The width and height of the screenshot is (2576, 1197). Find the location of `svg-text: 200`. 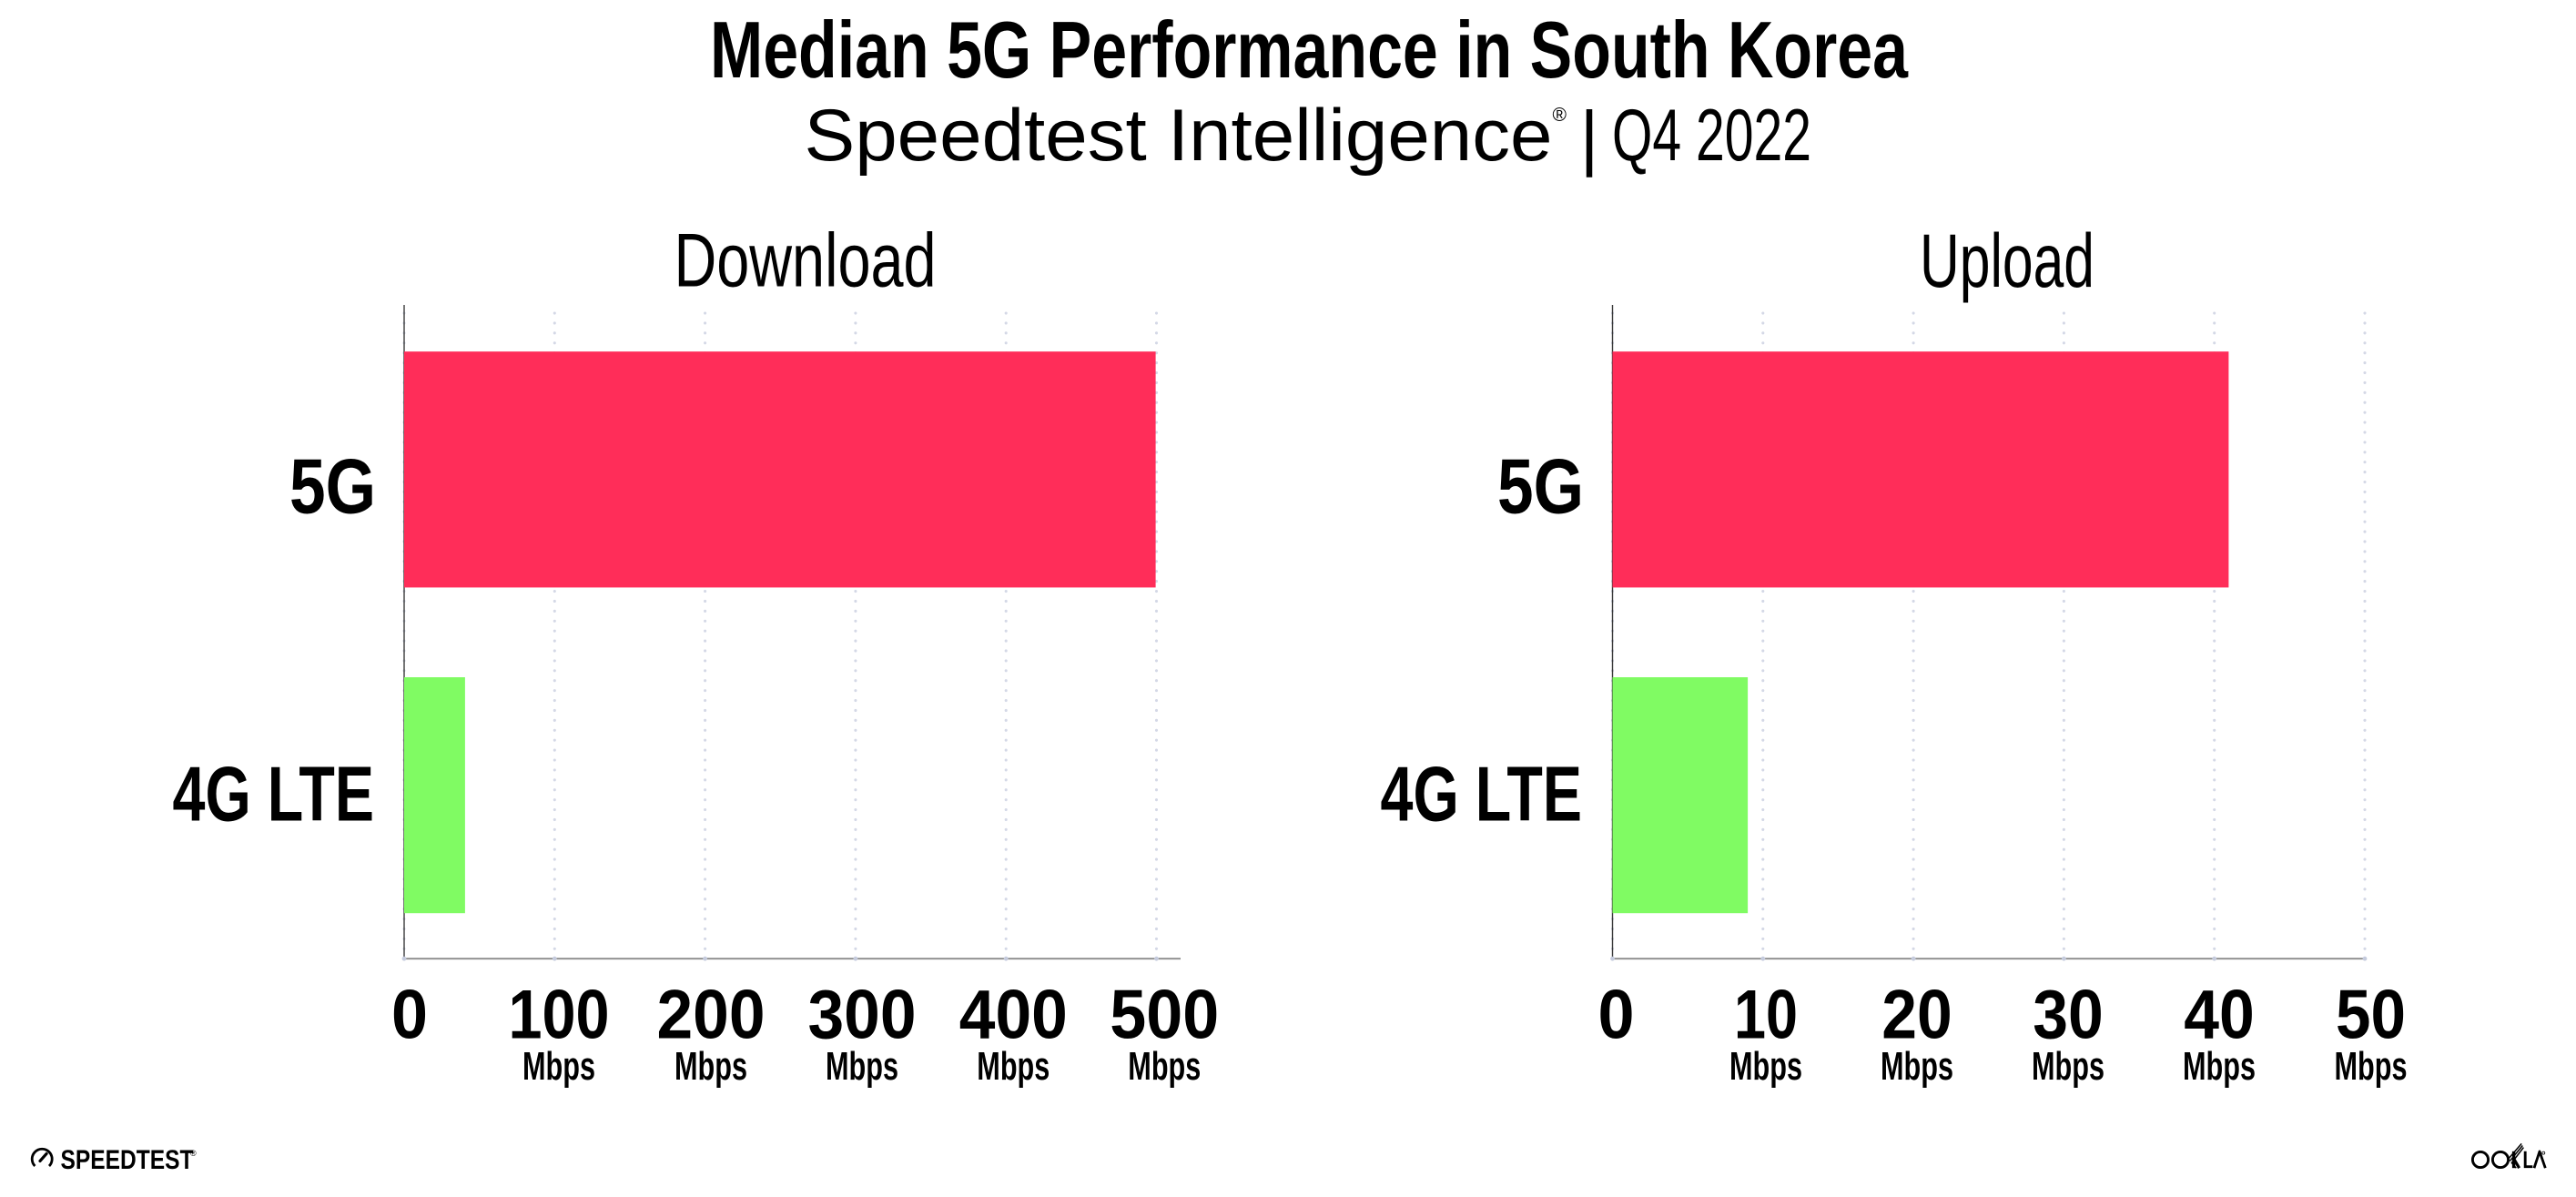

svg-text: 200 is located at coordinates (711, 1015).